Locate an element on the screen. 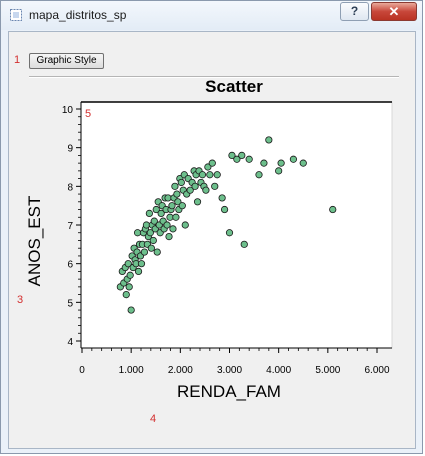 The width and height of the screenshot is (425, 456). y-tick-label: 9 is located at coordinates (70, 149).